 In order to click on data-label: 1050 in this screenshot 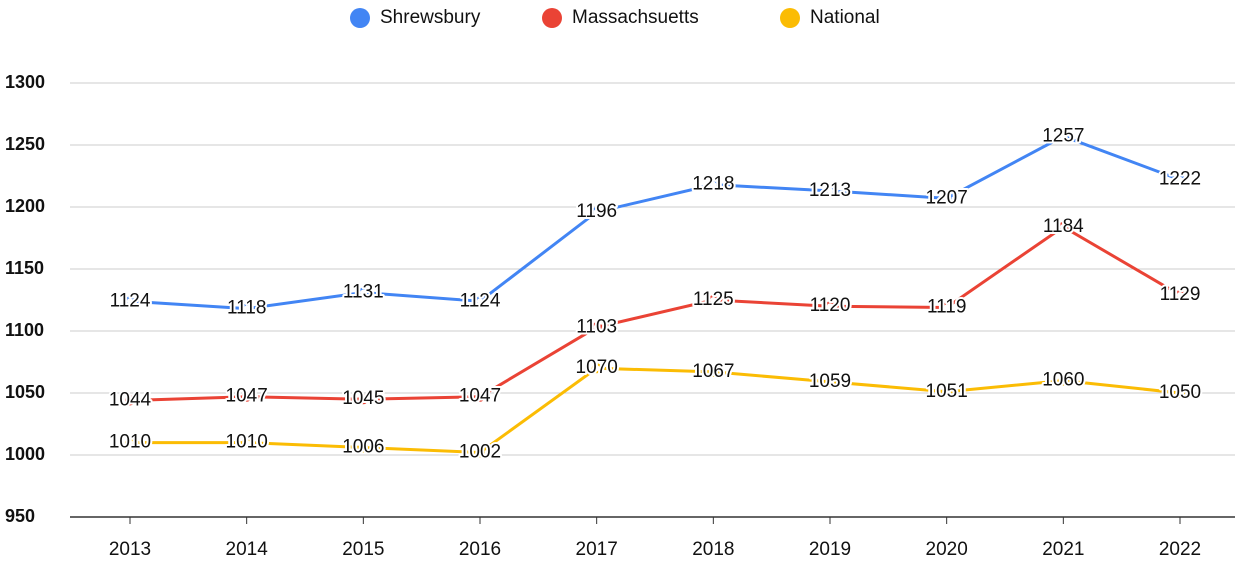, I will do `click(1180, 392)`.